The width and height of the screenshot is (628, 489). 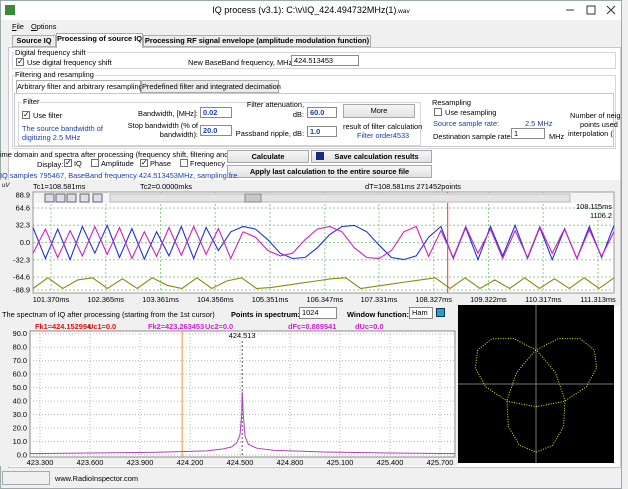 What do you see at coordinates (160, 163) in the screenshot?
I see `checkbox-label: Phase` at bounding box center [160, 163].